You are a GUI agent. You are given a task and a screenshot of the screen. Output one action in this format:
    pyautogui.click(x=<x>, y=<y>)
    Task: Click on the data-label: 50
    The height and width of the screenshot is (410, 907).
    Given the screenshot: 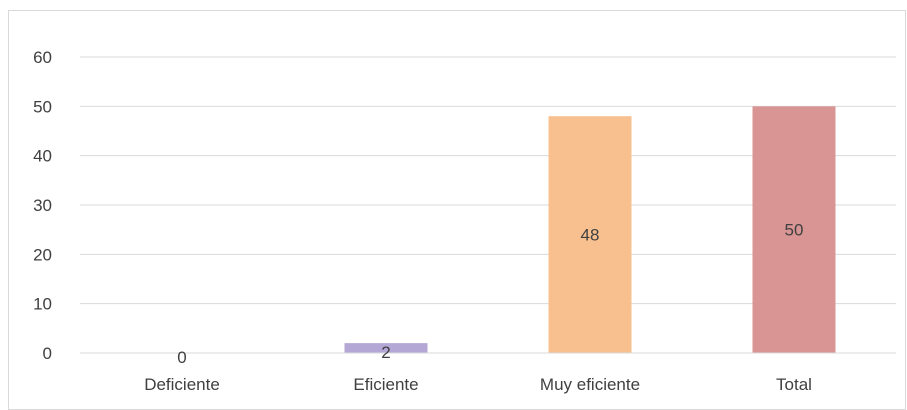 What is the action you would take?
    pyautogui.click(x=794, y=230)
    